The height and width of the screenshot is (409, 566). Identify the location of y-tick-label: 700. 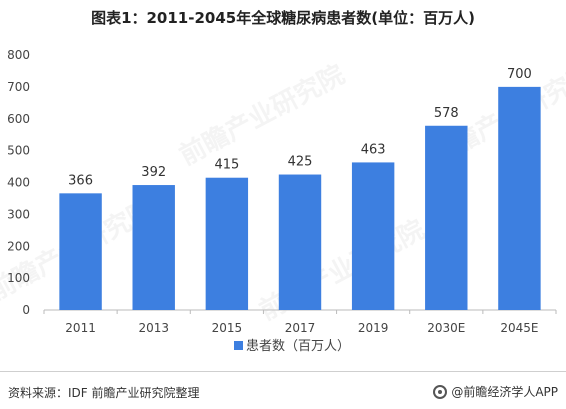
(18, 87).